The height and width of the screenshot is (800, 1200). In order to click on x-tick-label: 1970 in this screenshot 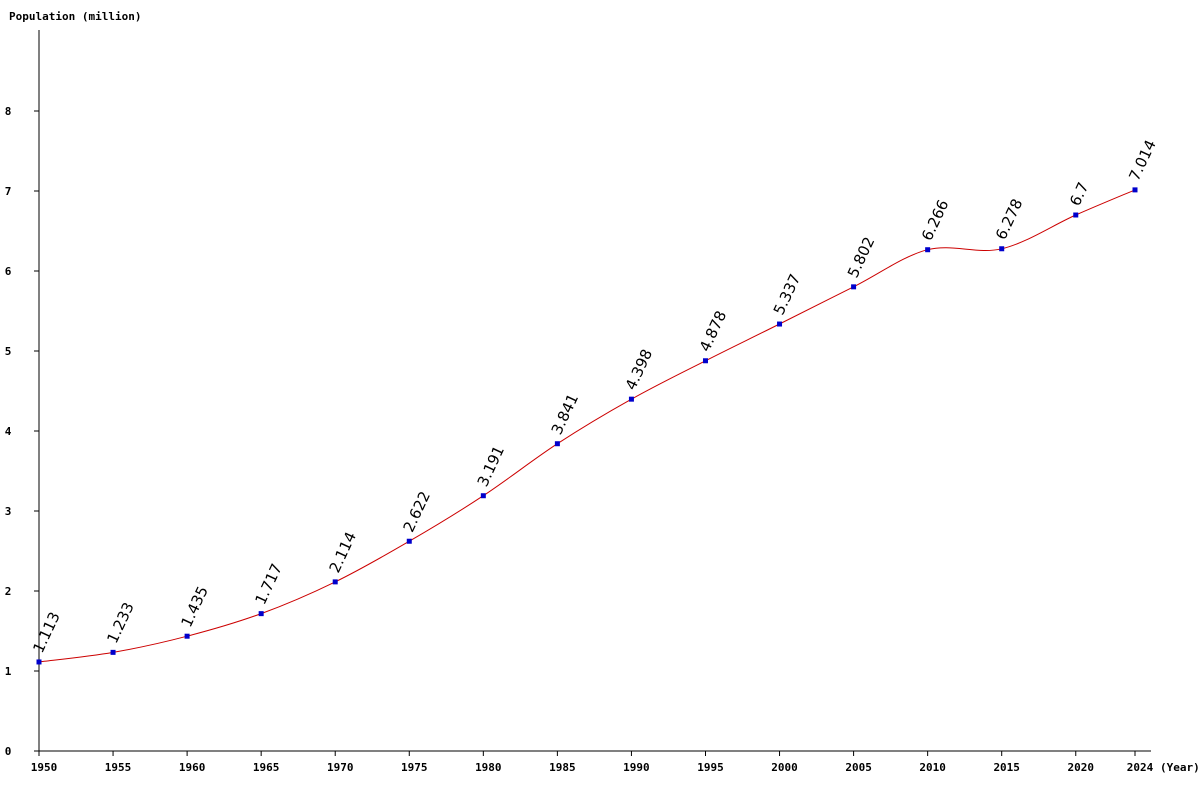, I will do `click(340, 767)`.